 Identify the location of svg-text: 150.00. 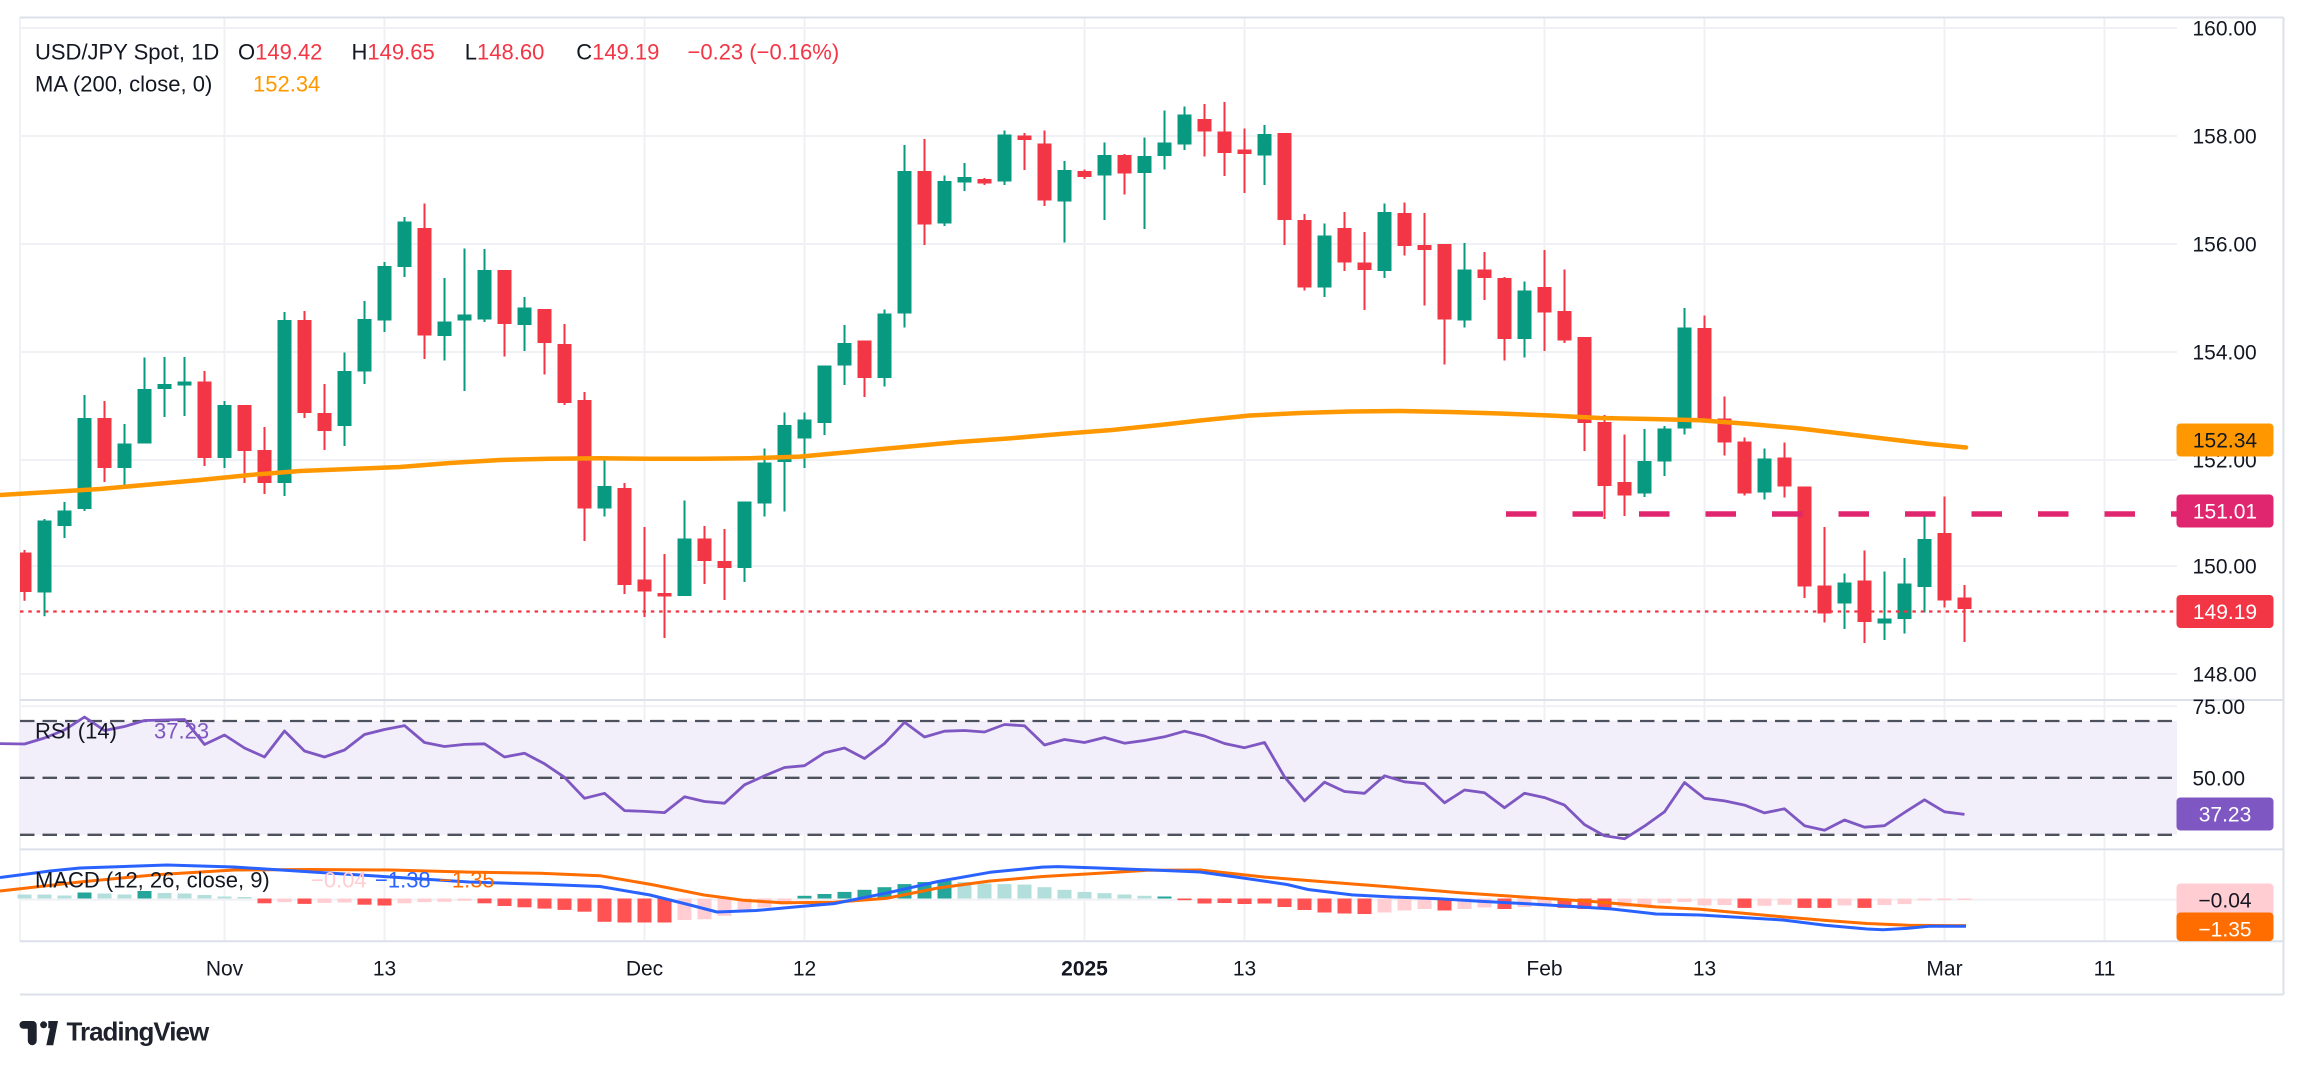
(2225, 567).